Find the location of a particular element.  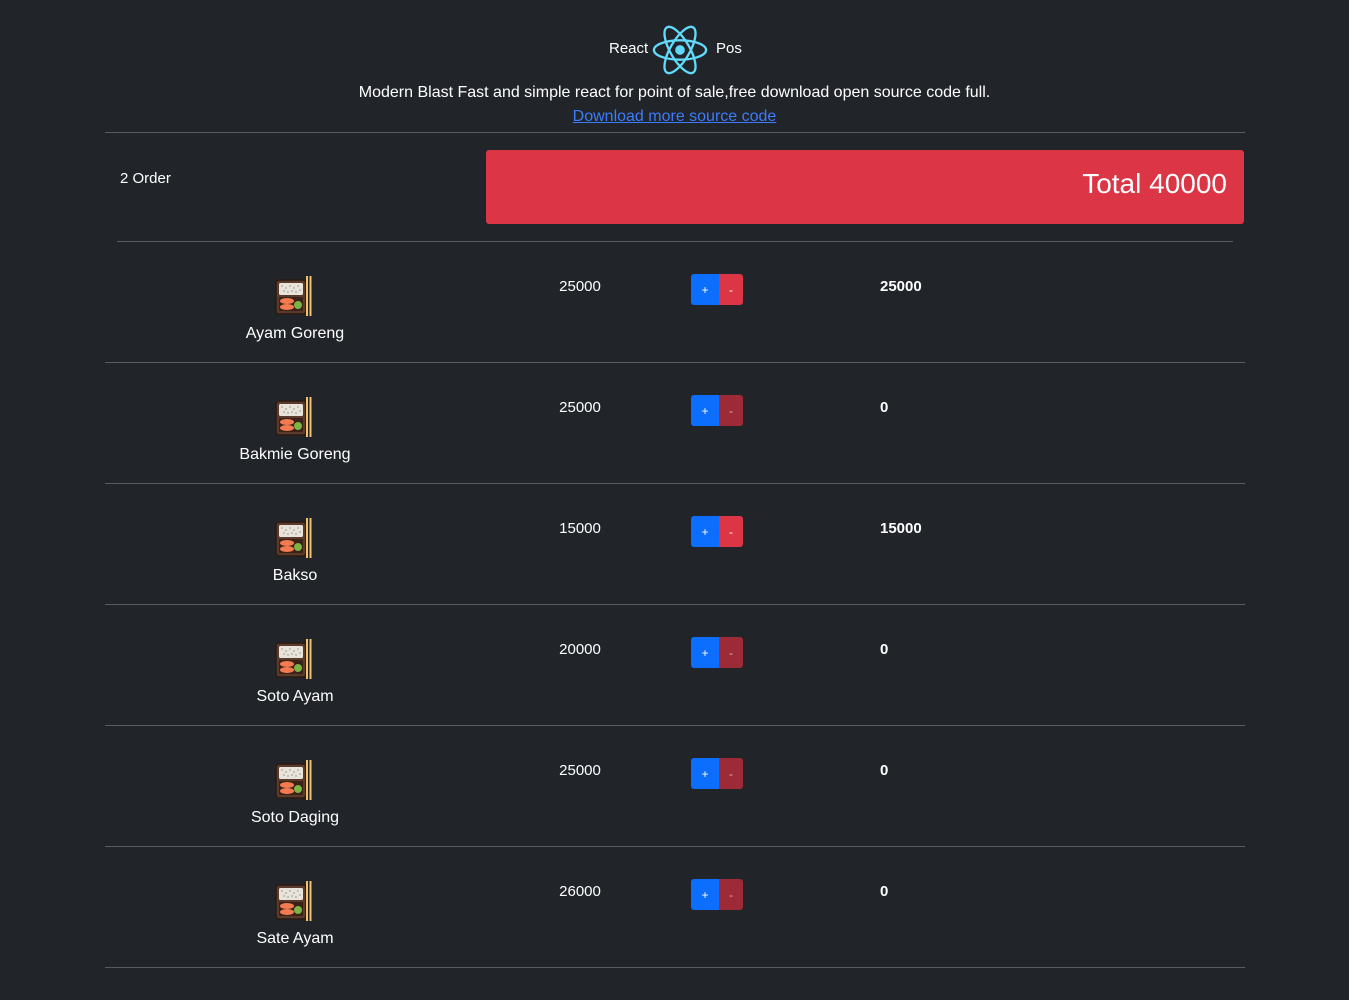

download-link-wrap: Download more source code is located at coordinates (674, 117).